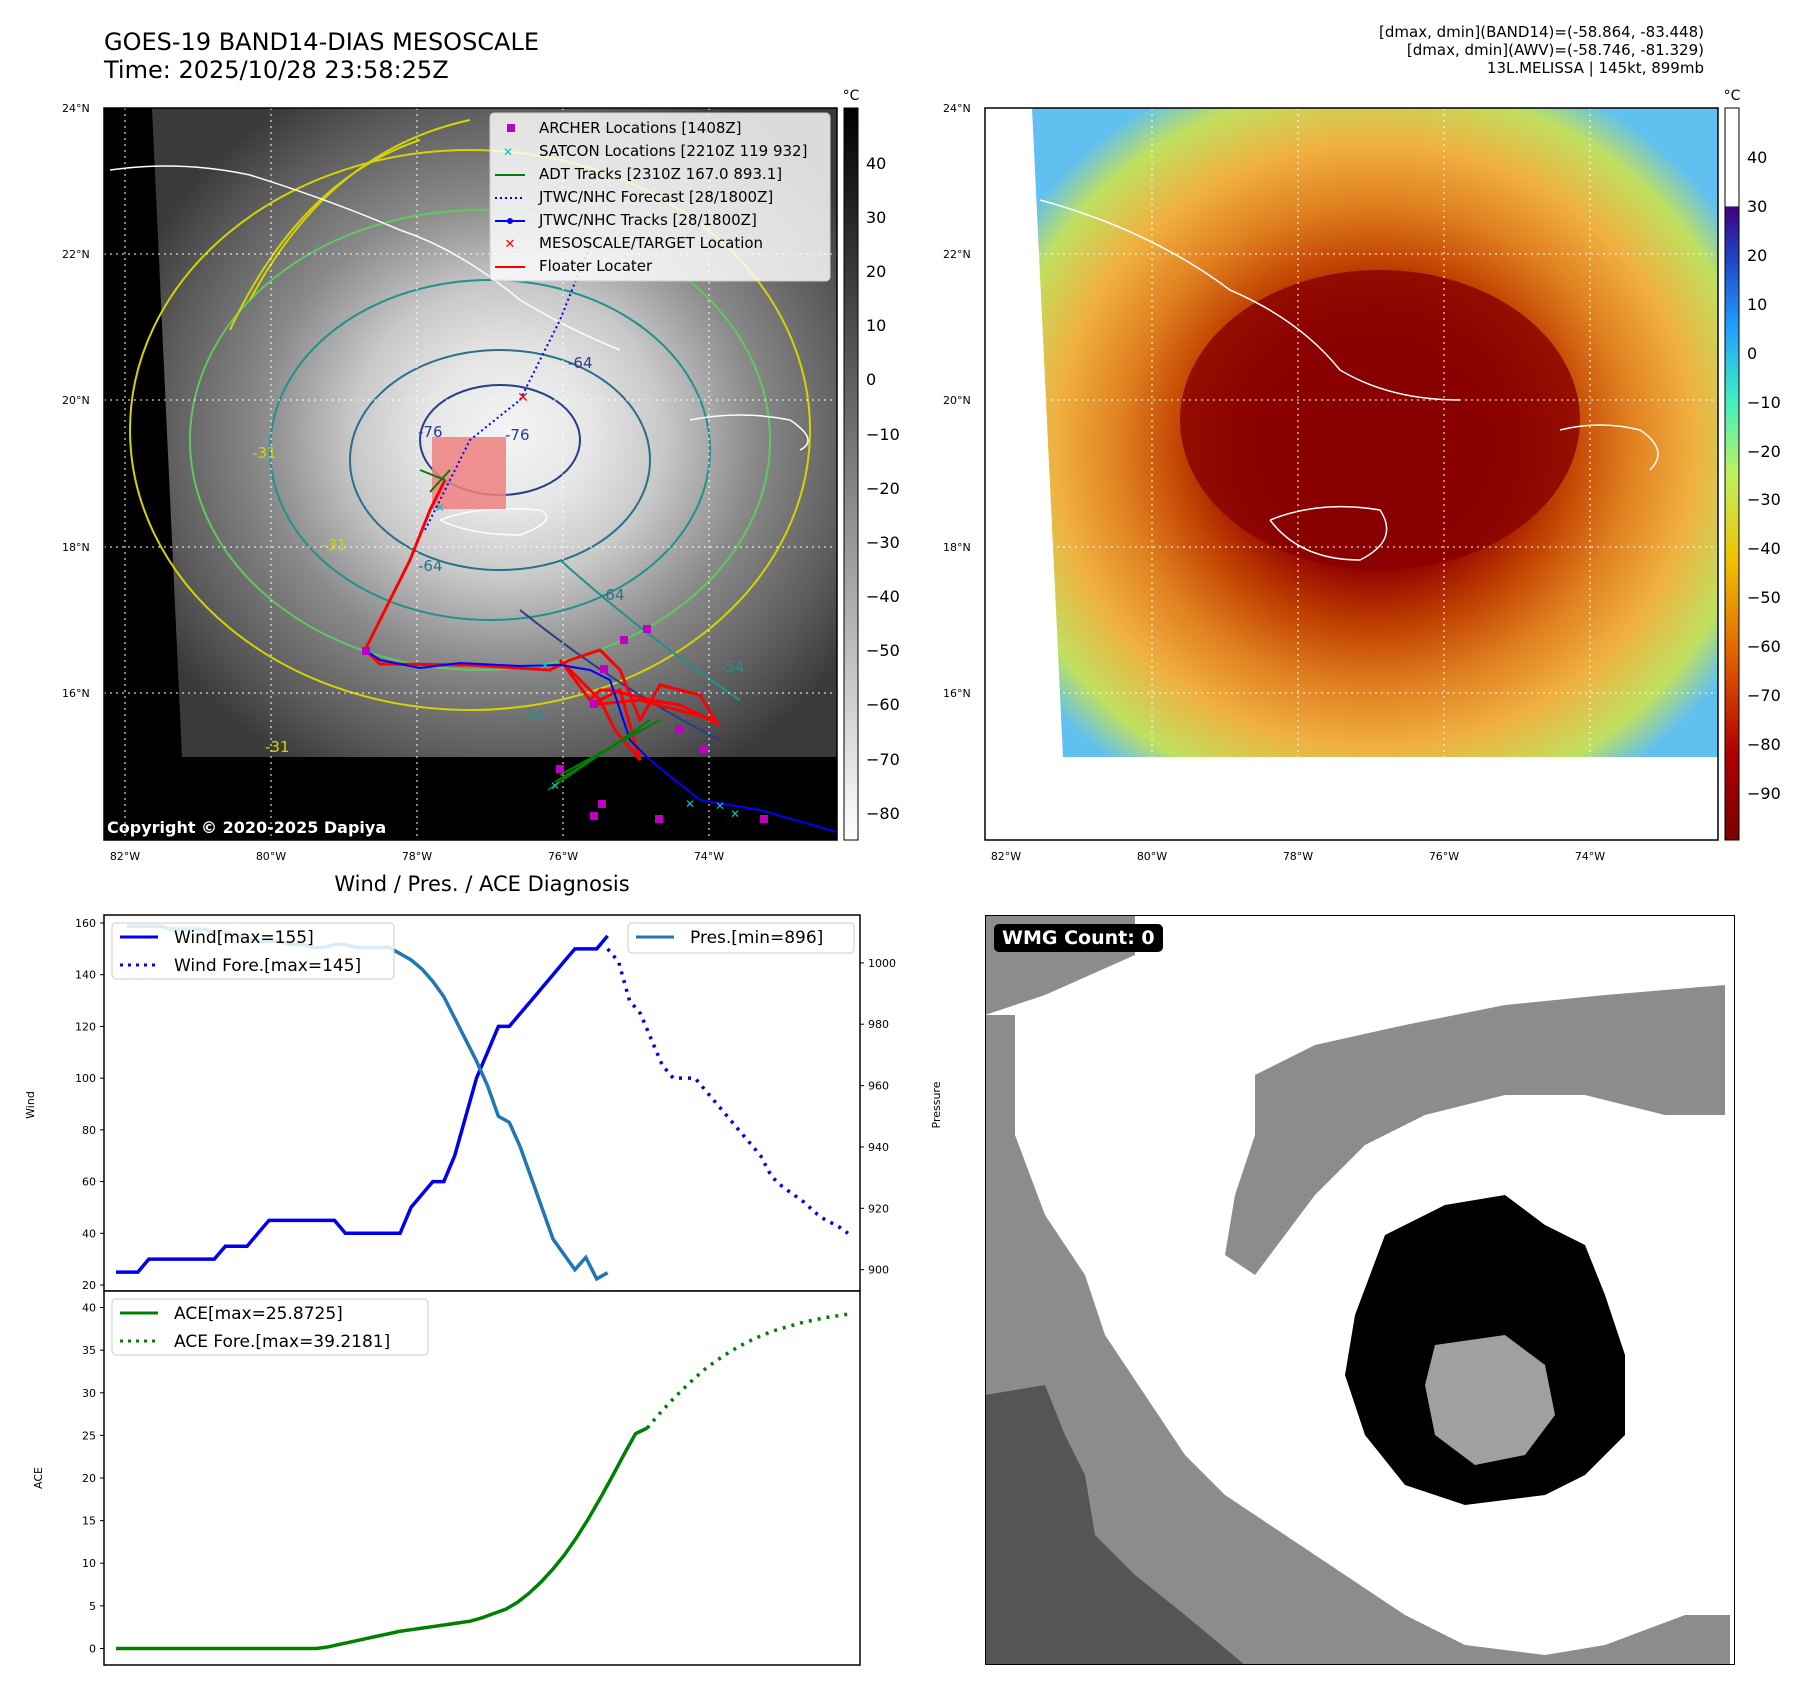 This screenshot has height=1696, width=1797. Describe the element at coordinates (246, 827) in the screenshot. I see `copyright-text: Copyright © 2020-2025 Dapiya` at that location.